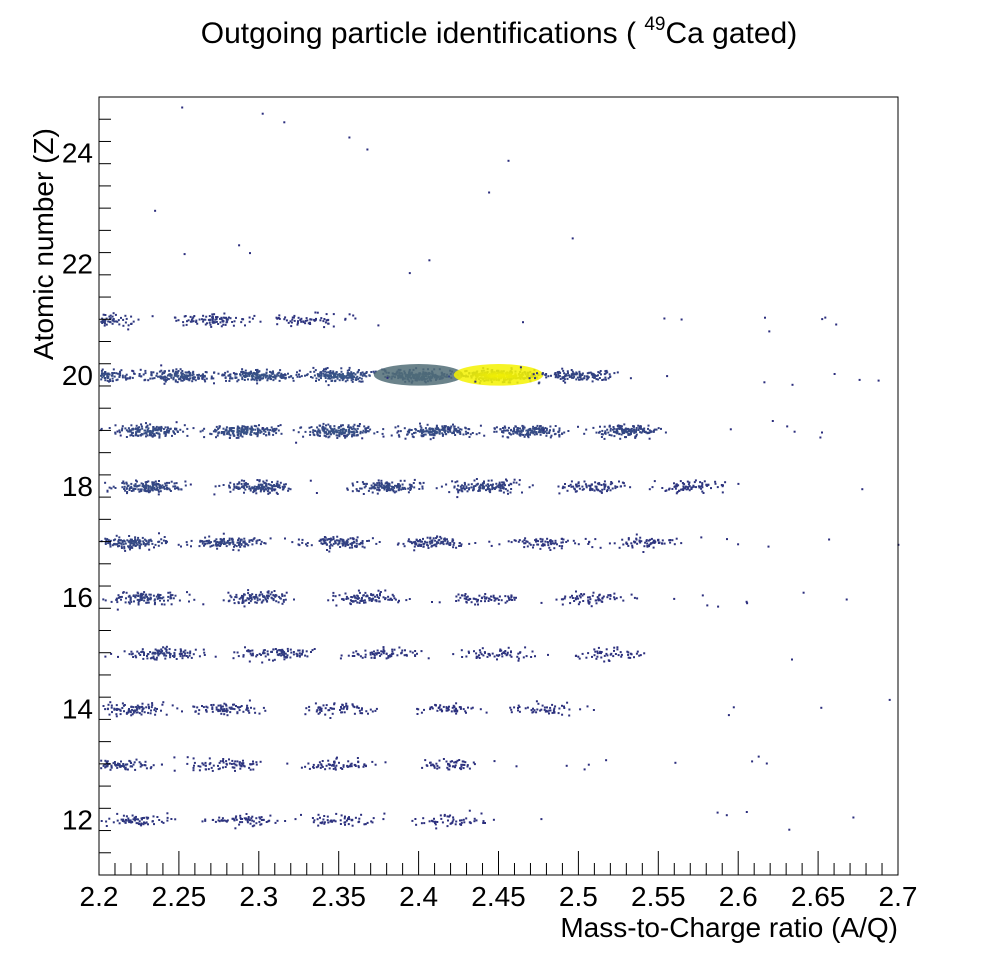  I want to click on y-axis-ticks, so click(105, 486).